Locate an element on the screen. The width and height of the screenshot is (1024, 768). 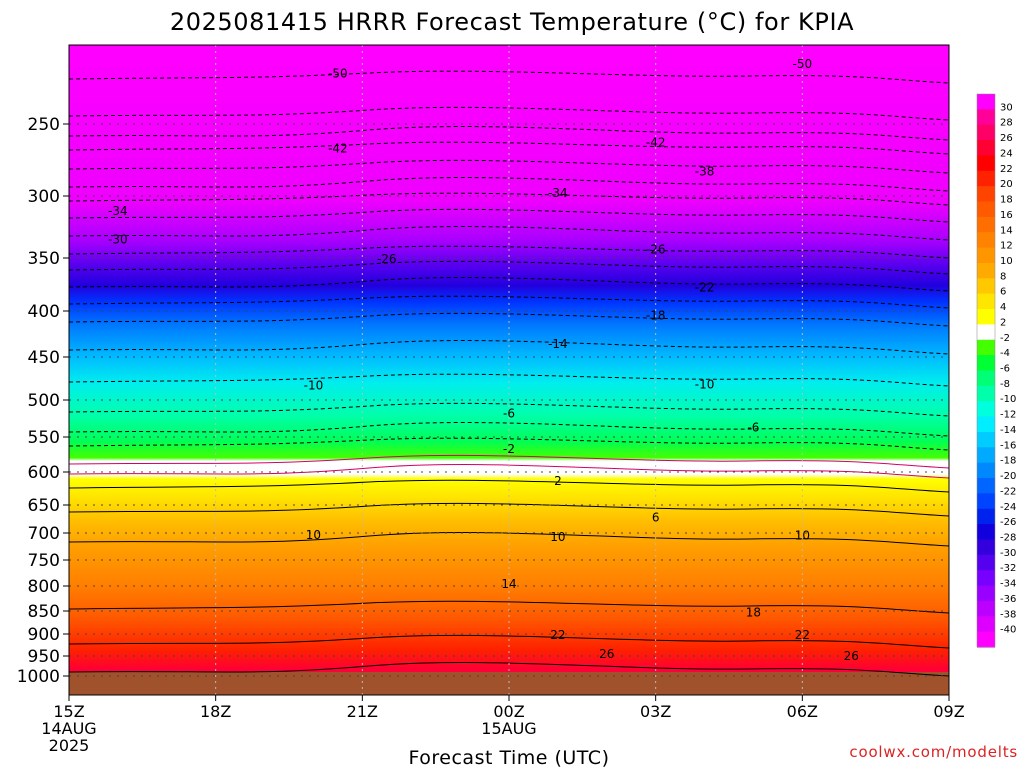
colorbar-label: -38 is located at coordinates (1008, 614).